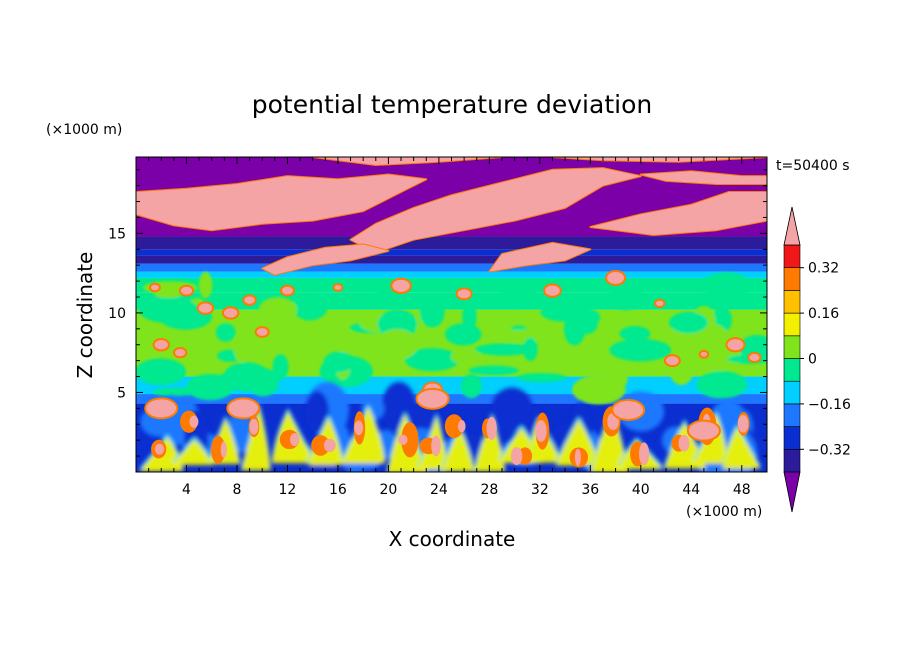 This screenshot has width=904, height=654. What do you see at coordinates (439, 490) in the screenshot?
I see `x-tick-label: 24` at bounding box center [439, 490].